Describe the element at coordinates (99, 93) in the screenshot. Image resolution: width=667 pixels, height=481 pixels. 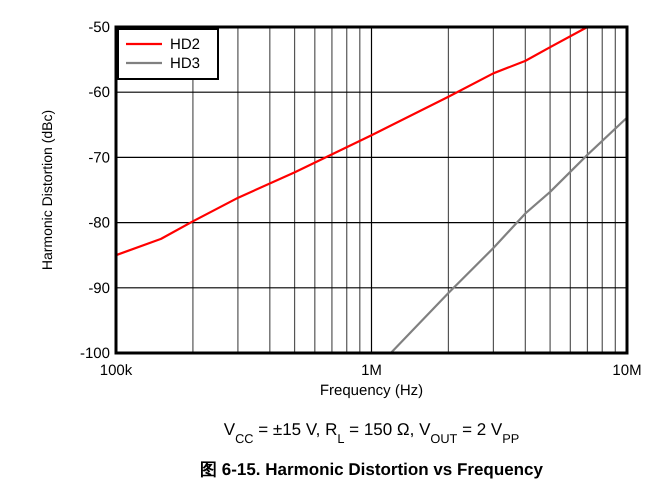
I see `y-tick-label: -60` at that location.